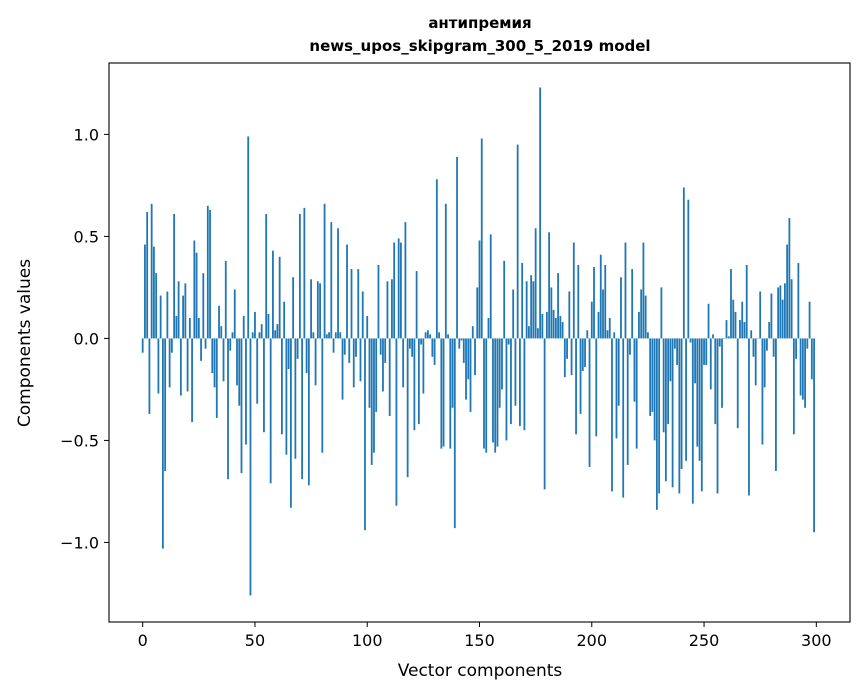  What do you see at coordinates (143, 640) in the screenshot?
I see `x-tick-label: 0` at bounding box center [143, 640].